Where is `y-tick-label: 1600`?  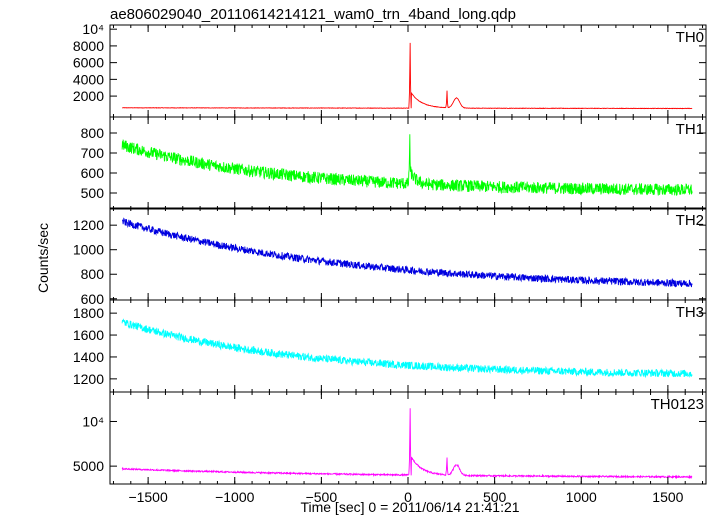
y-tick-label: 1600 is located at coordinates (88, 335).